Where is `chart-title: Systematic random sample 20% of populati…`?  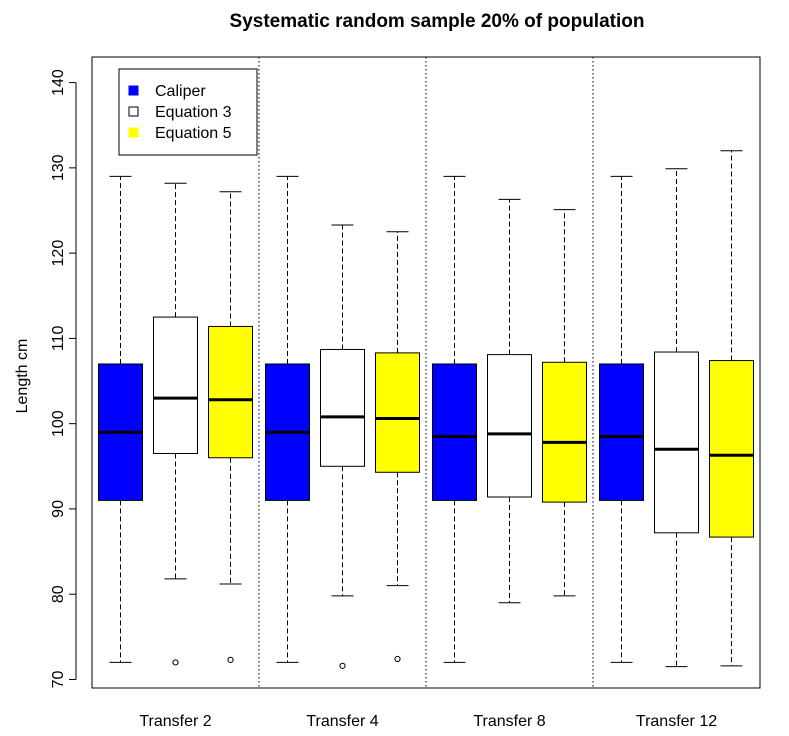 chart-title: Systematic random sample 20% of populati… is located at coordinates (437, 21).